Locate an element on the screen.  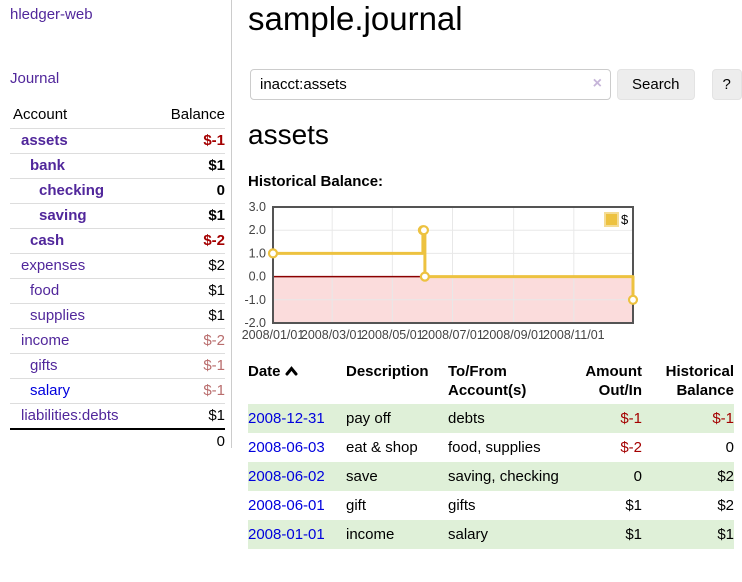
register-header-accounts: To/From Account(s) is located at coordinates (487, 381).